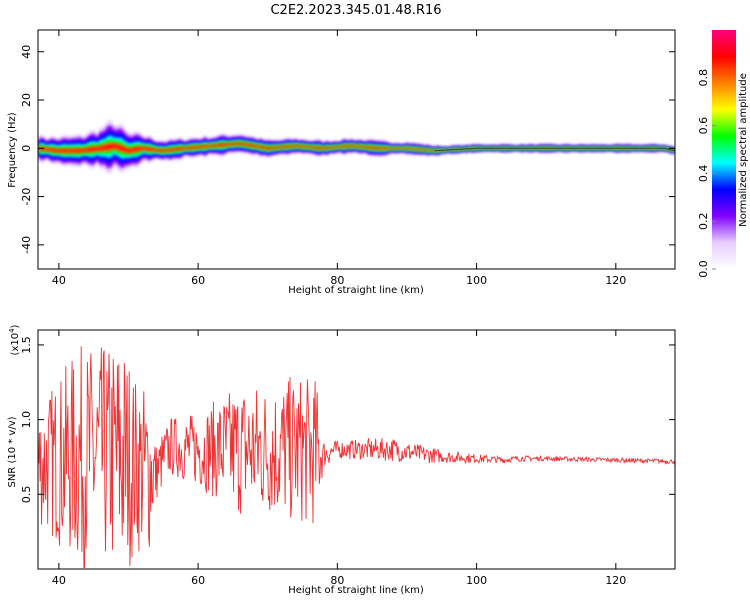 The height and width of the screenshot is (604, 750). I want to click on colorbar-ticks: 0.0 0.2 0.4 0.6 0.8, so click(706, 173).